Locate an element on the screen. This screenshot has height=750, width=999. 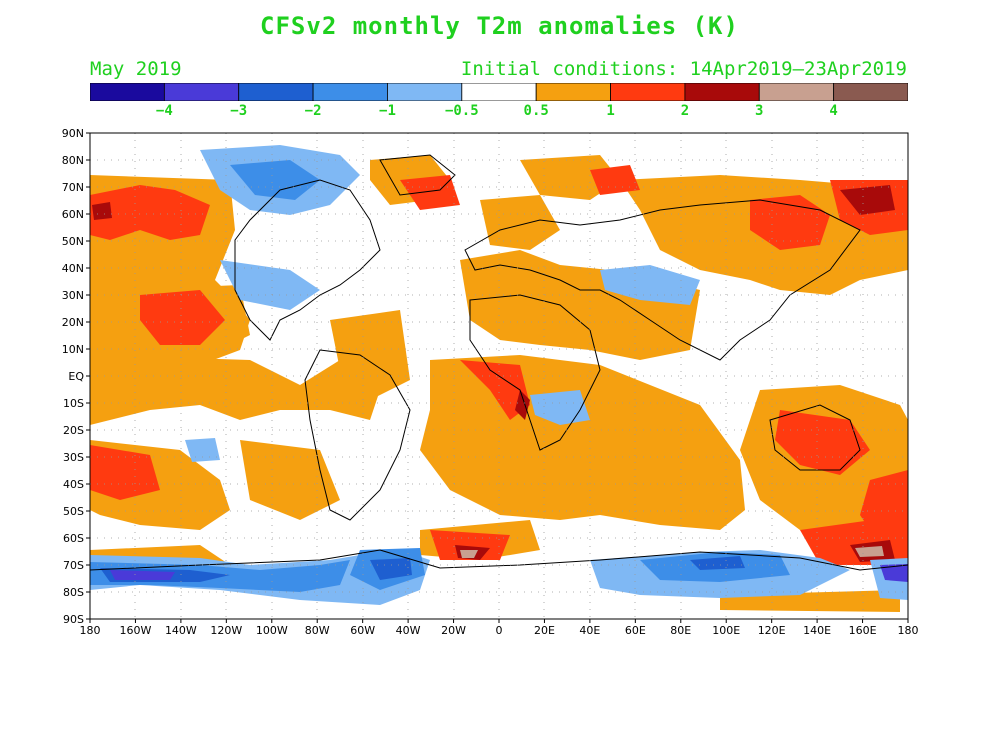
longitude-label: 140W is located at coordinates (181, 630).